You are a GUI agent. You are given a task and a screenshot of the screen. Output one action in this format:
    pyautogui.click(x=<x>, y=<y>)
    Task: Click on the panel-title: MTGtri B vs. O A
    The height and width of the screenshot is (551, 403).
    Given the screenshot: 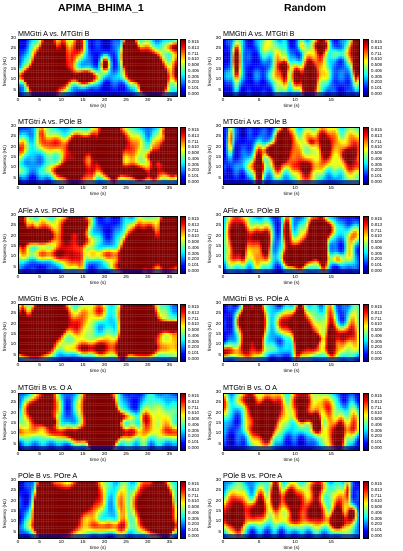 What is the action you would take?
    pyautogui.click(x=45, y=387)
    